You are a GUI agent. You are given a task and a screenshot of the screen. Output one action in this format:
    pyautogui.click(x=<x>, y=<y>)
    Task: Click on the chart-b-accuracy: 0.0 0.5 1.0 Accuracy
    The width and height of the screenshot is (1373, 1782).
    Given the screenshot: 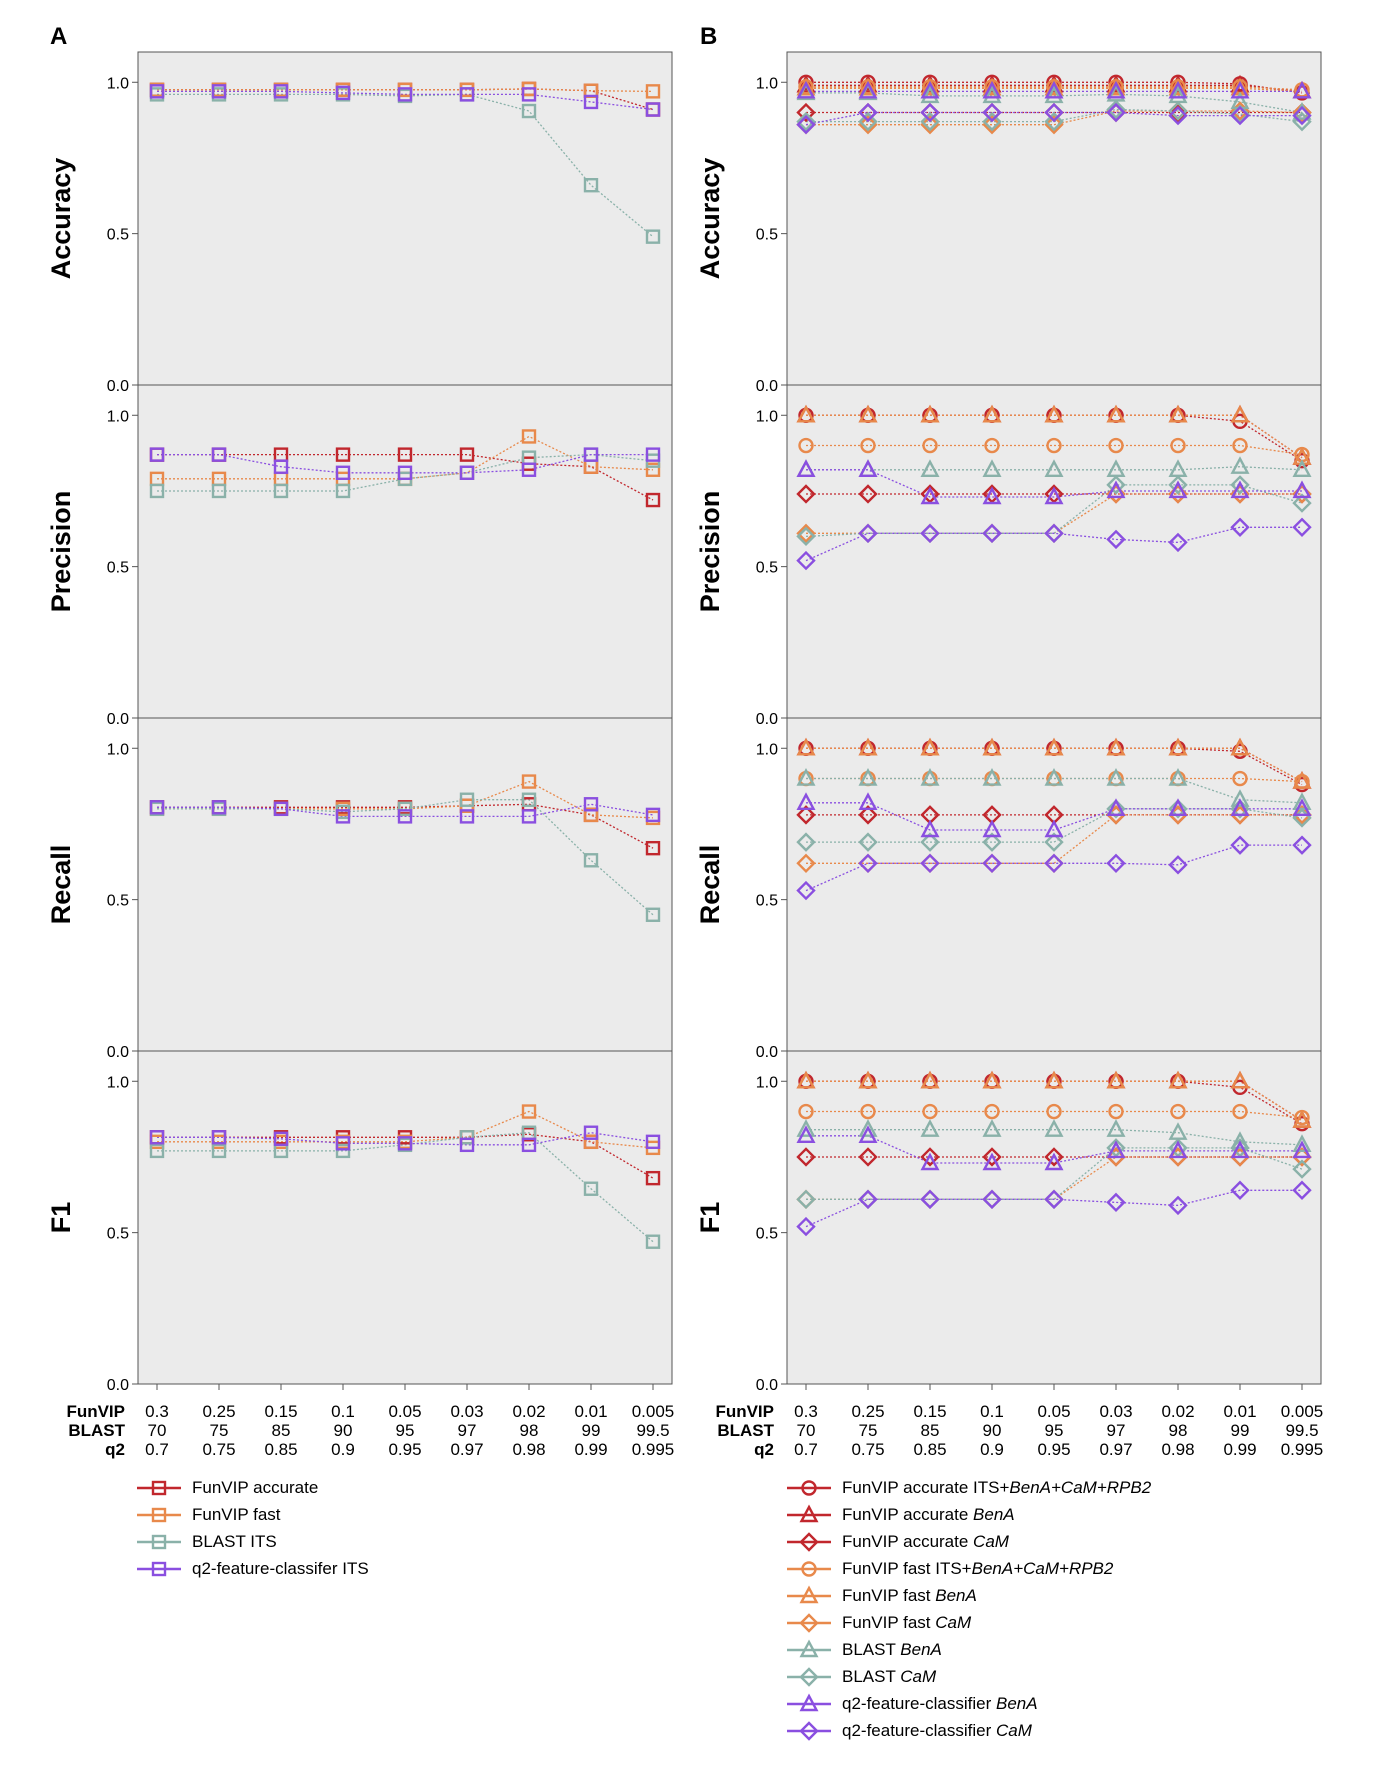 What is the action you would take?
    pyautogui.click(x=1008, y=223)
    